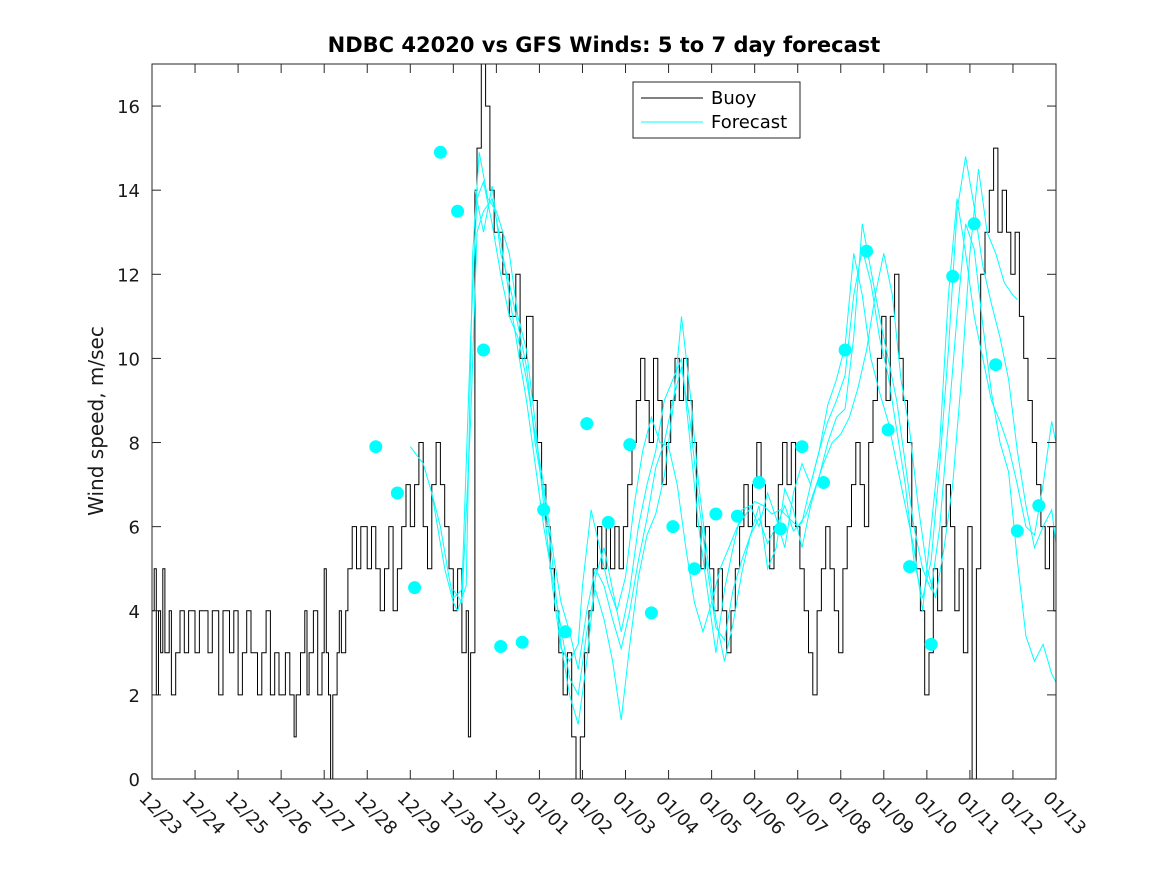 Image resolution: width=1167 pixels, height=875 pixels. What do you see at coordinates (134, 612) in the screenshot?
I see `y-tick-label-4: 4` at bounding box center [134, 612].